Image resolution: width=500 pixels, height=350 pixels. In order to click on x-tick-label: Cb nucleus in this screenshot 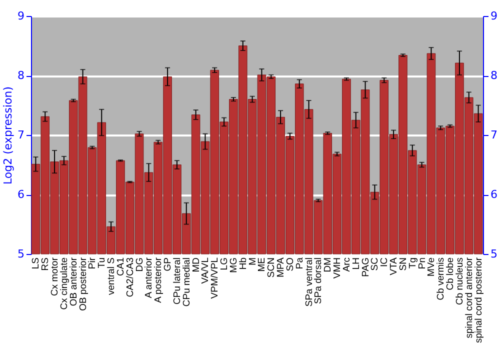, I will do `click(460, 281)`.